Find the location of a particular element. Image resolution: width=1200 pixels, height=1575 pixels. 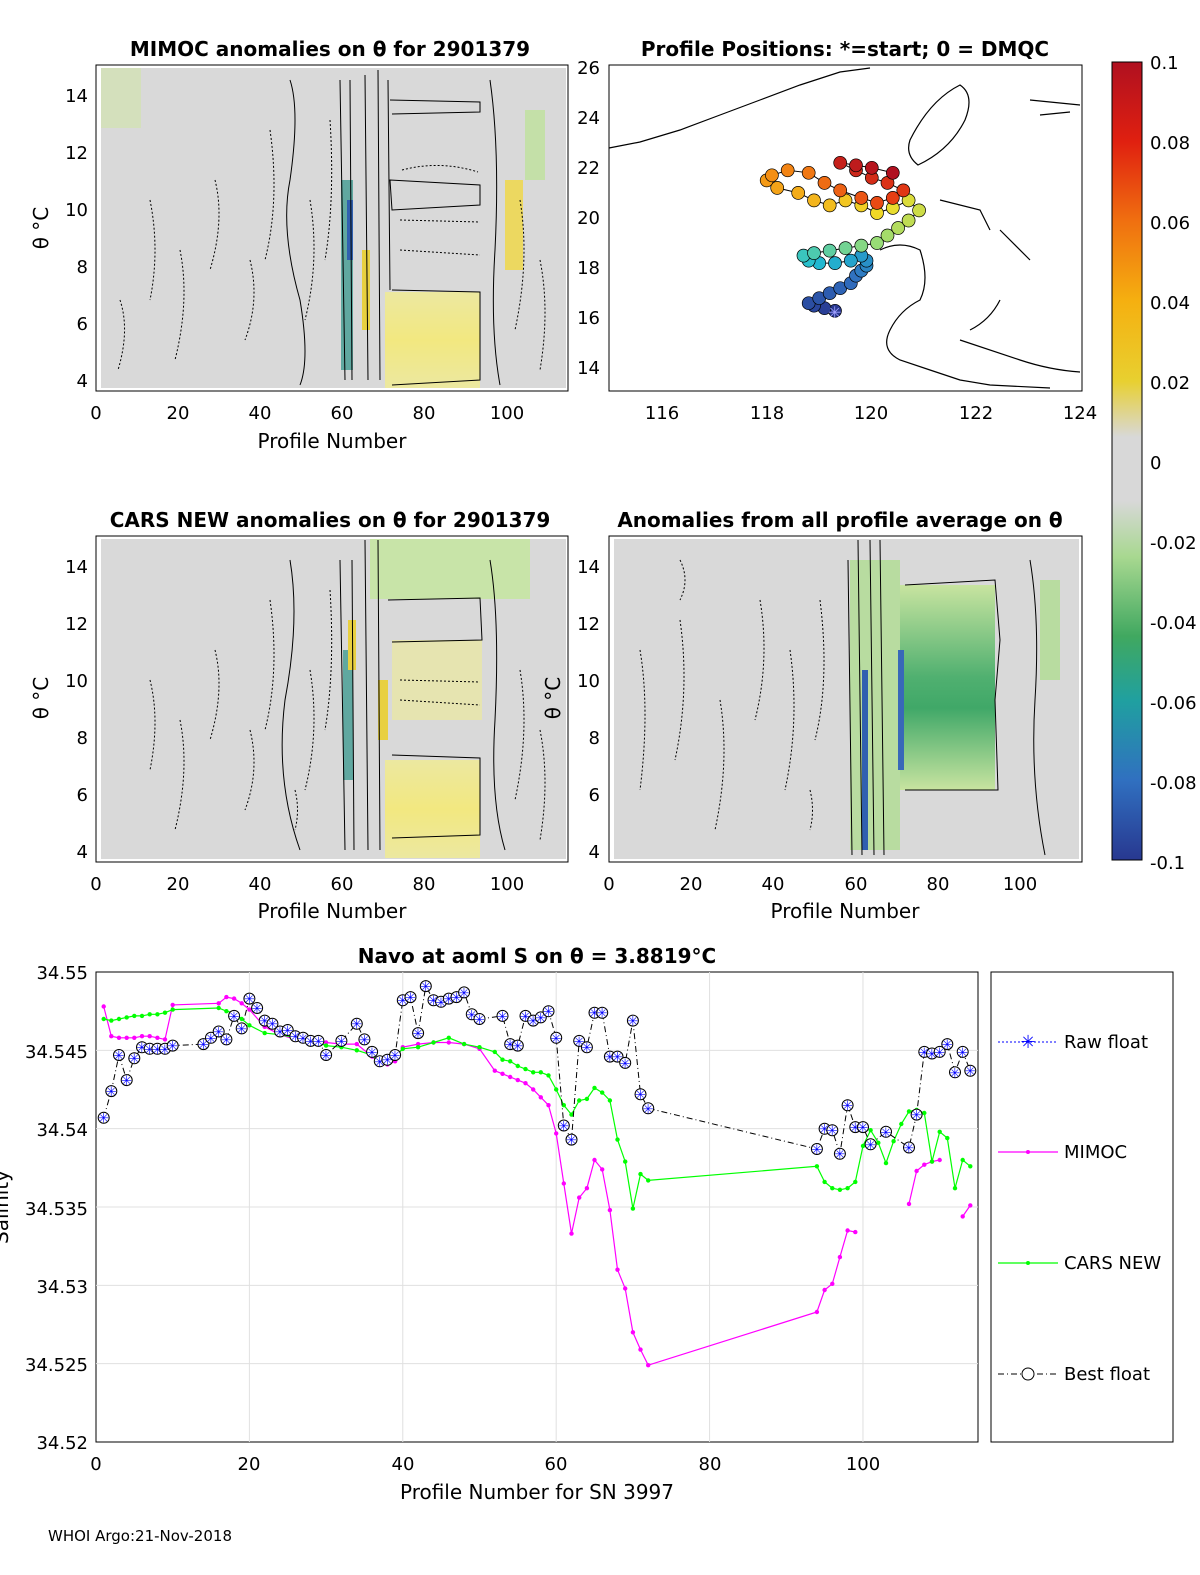

salinity-ylabel: Salinity is located at coordinates (6, 1207).